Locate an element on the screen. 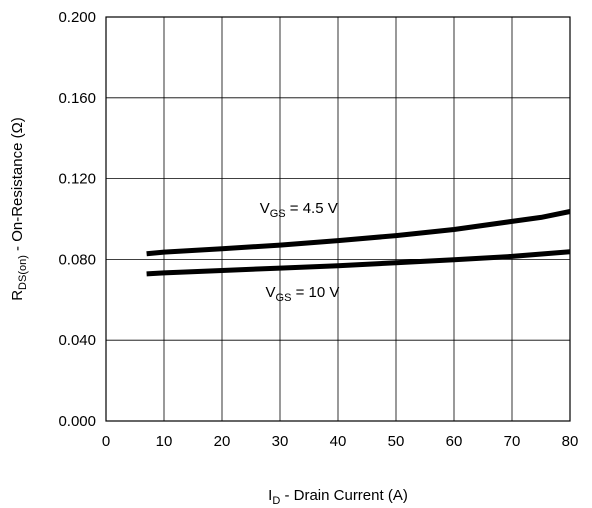 The height and width of the screenshot is (508, 592). x-tick-label: 10 is located at coordinates (164, 441).